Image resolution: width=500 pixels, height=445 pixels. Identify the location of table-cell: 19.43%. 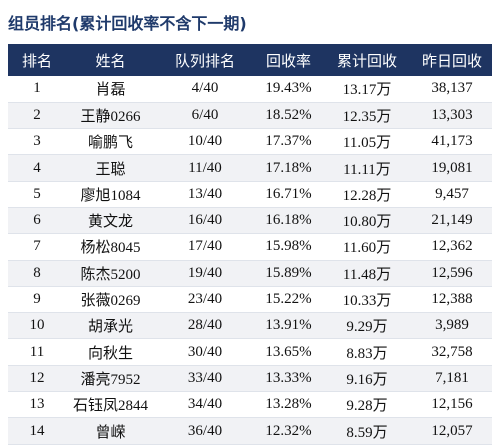
(288, 89).